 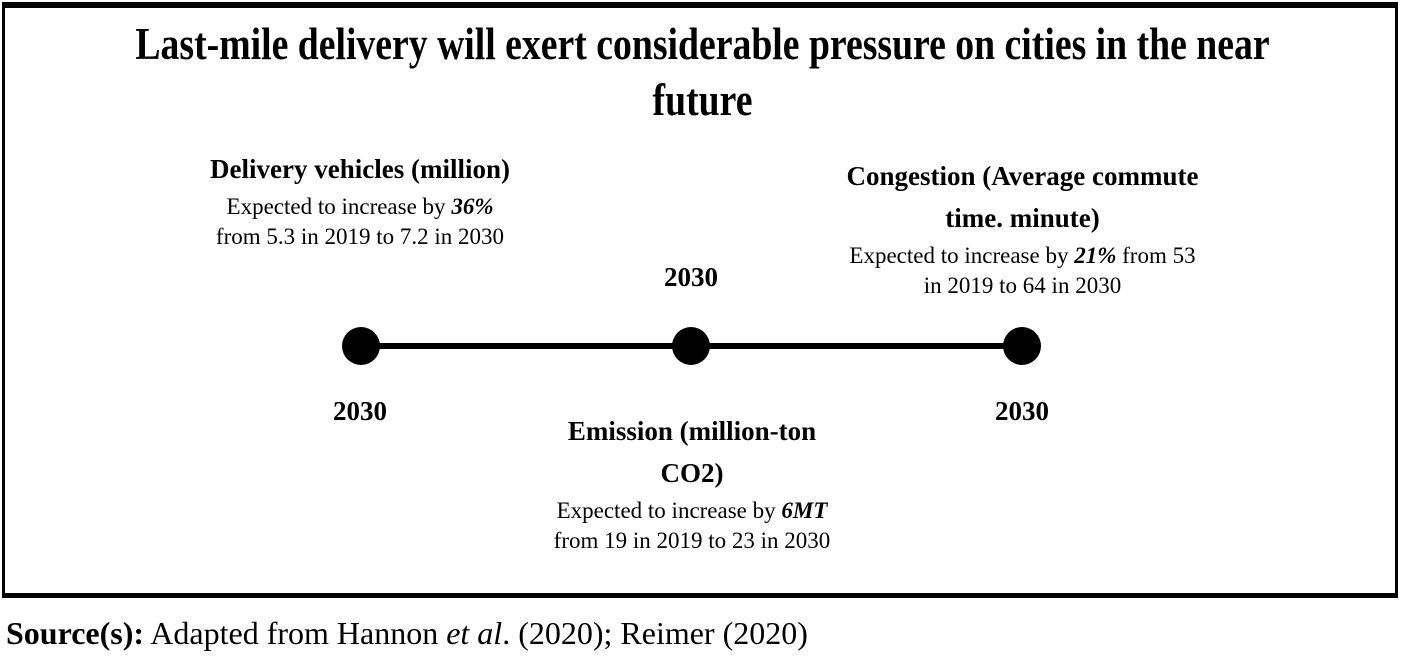 What do you see at coordinates (295, 633) in the screenshot?
I see `source-text: Adapted from Hannon` at bounding box center [295, 633].